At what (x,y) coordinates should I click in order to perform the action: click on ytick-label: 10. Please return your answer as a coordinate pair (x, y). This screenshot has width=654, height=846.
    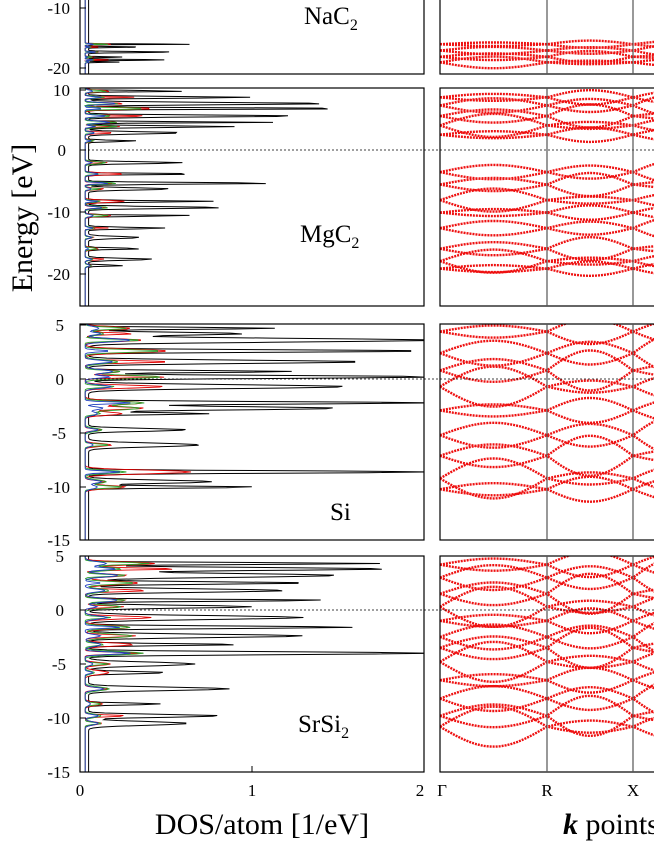
    Looking at the image, I should click on (61, 90).